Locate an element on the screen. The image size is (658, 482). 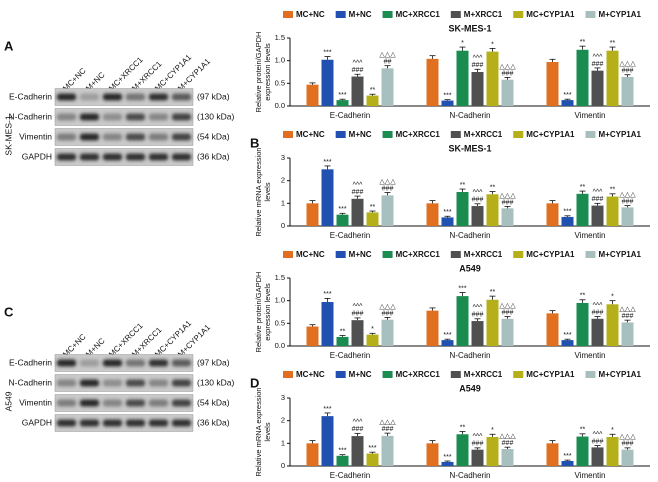
panel-letter: D is located at coordinates (254, 382).